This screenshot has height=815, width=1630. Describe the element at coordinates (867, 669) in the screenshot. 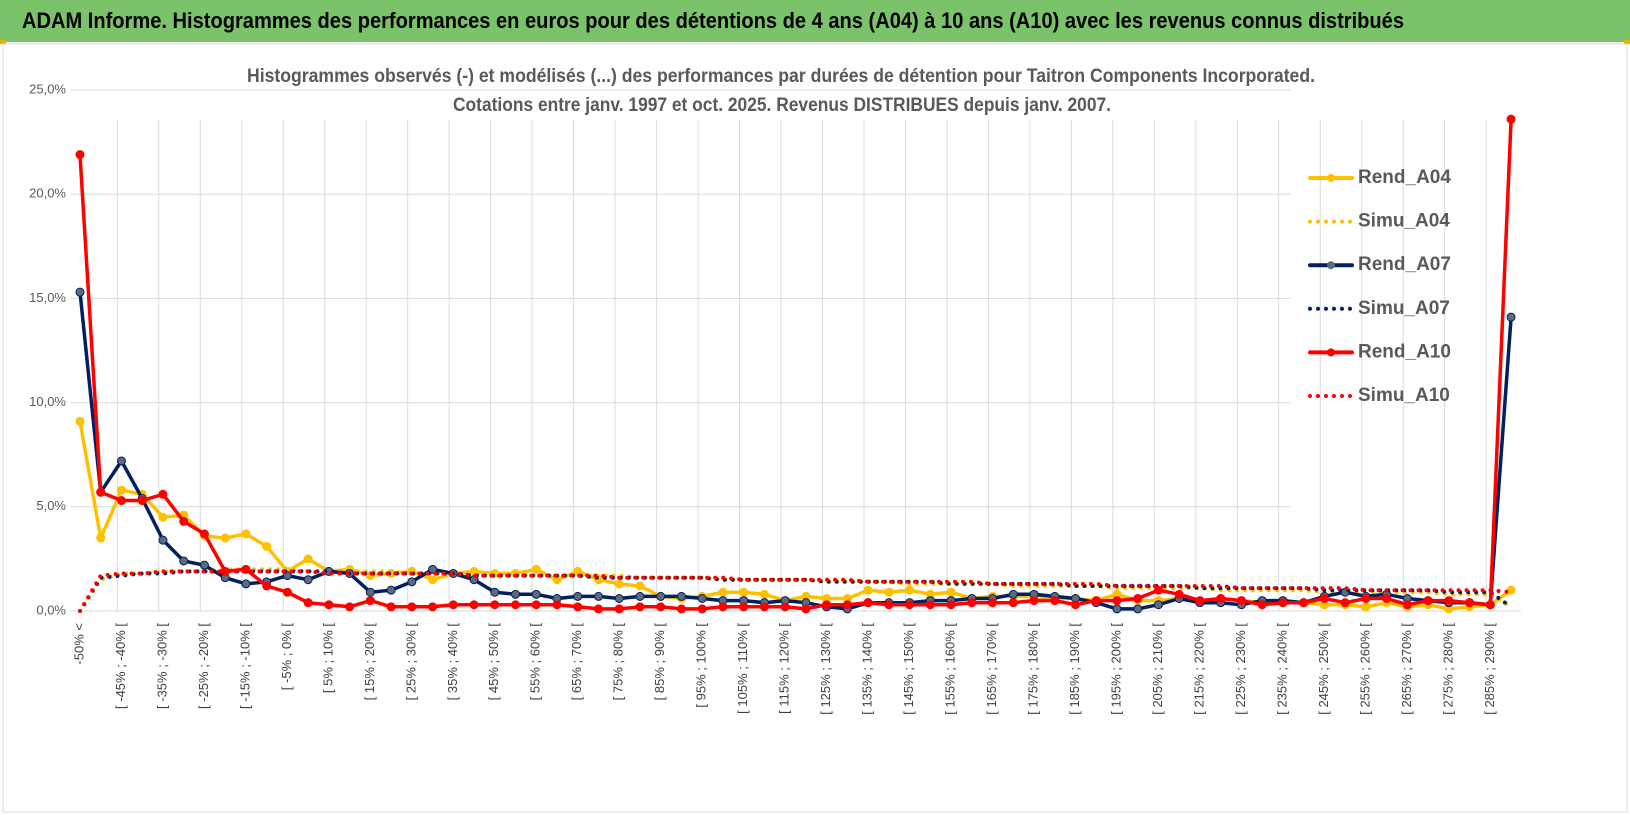

I see `x-tick-label: [ 135% ; 140% [` at that location.